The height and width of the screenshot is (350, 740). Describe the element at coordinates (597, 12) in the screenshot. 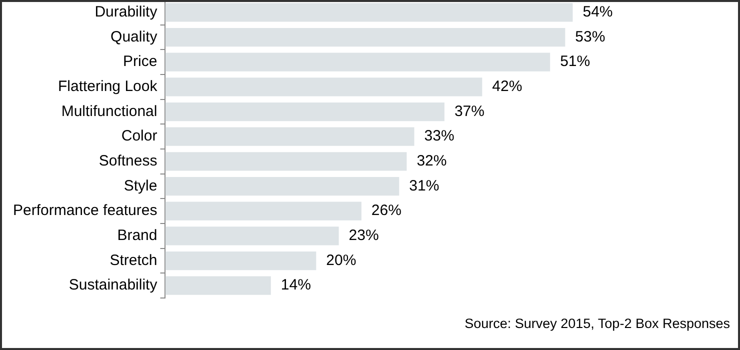

I see `data-label: 54%` at that location.